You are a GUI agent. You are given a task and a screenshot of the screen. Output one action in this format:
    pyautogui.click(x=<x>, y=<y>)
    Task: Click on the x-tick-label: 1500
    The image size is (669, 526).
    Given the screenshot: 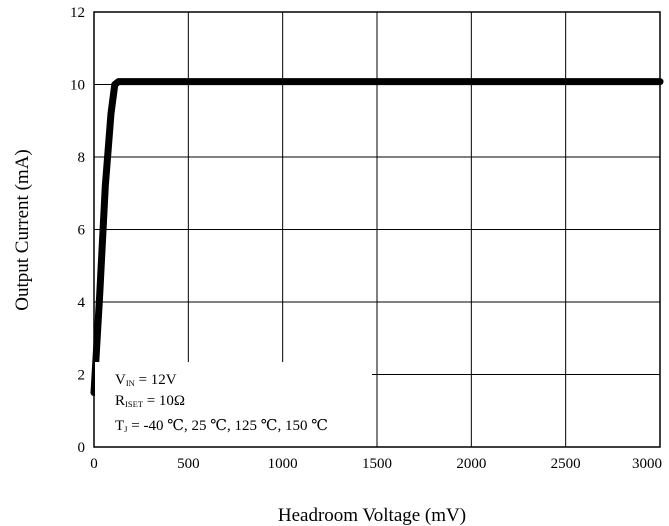 What is the action you would take?
    pyautogui.click(x=377, y=464)
    